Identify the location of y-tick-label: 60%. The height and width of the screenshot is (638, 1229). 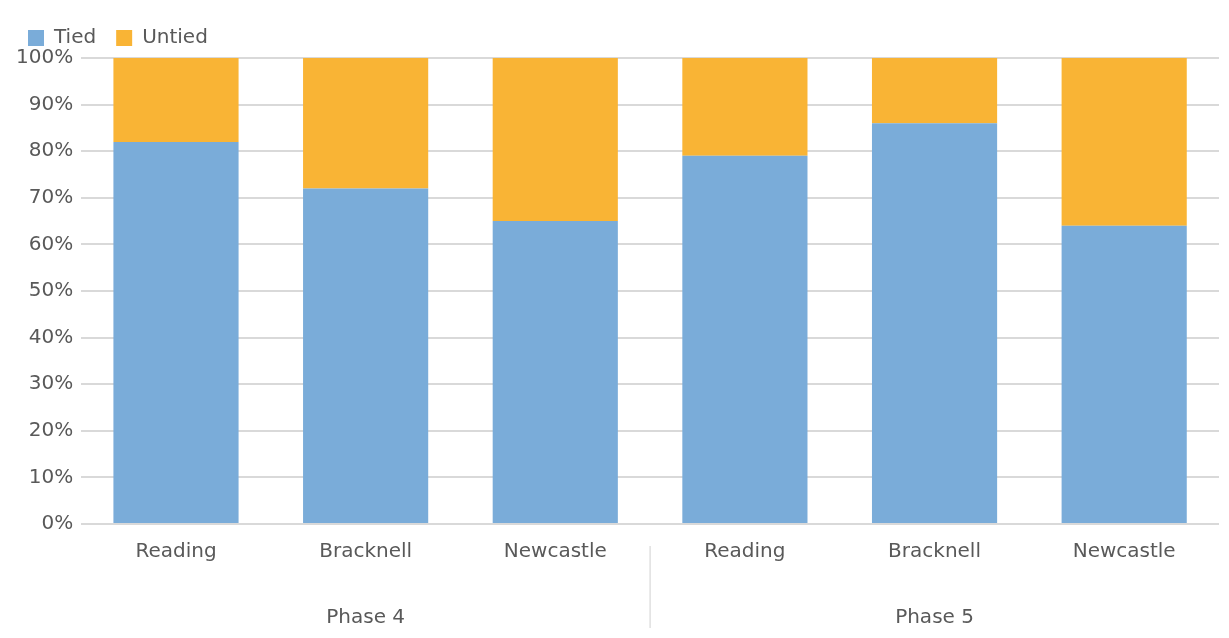
(51, 242).